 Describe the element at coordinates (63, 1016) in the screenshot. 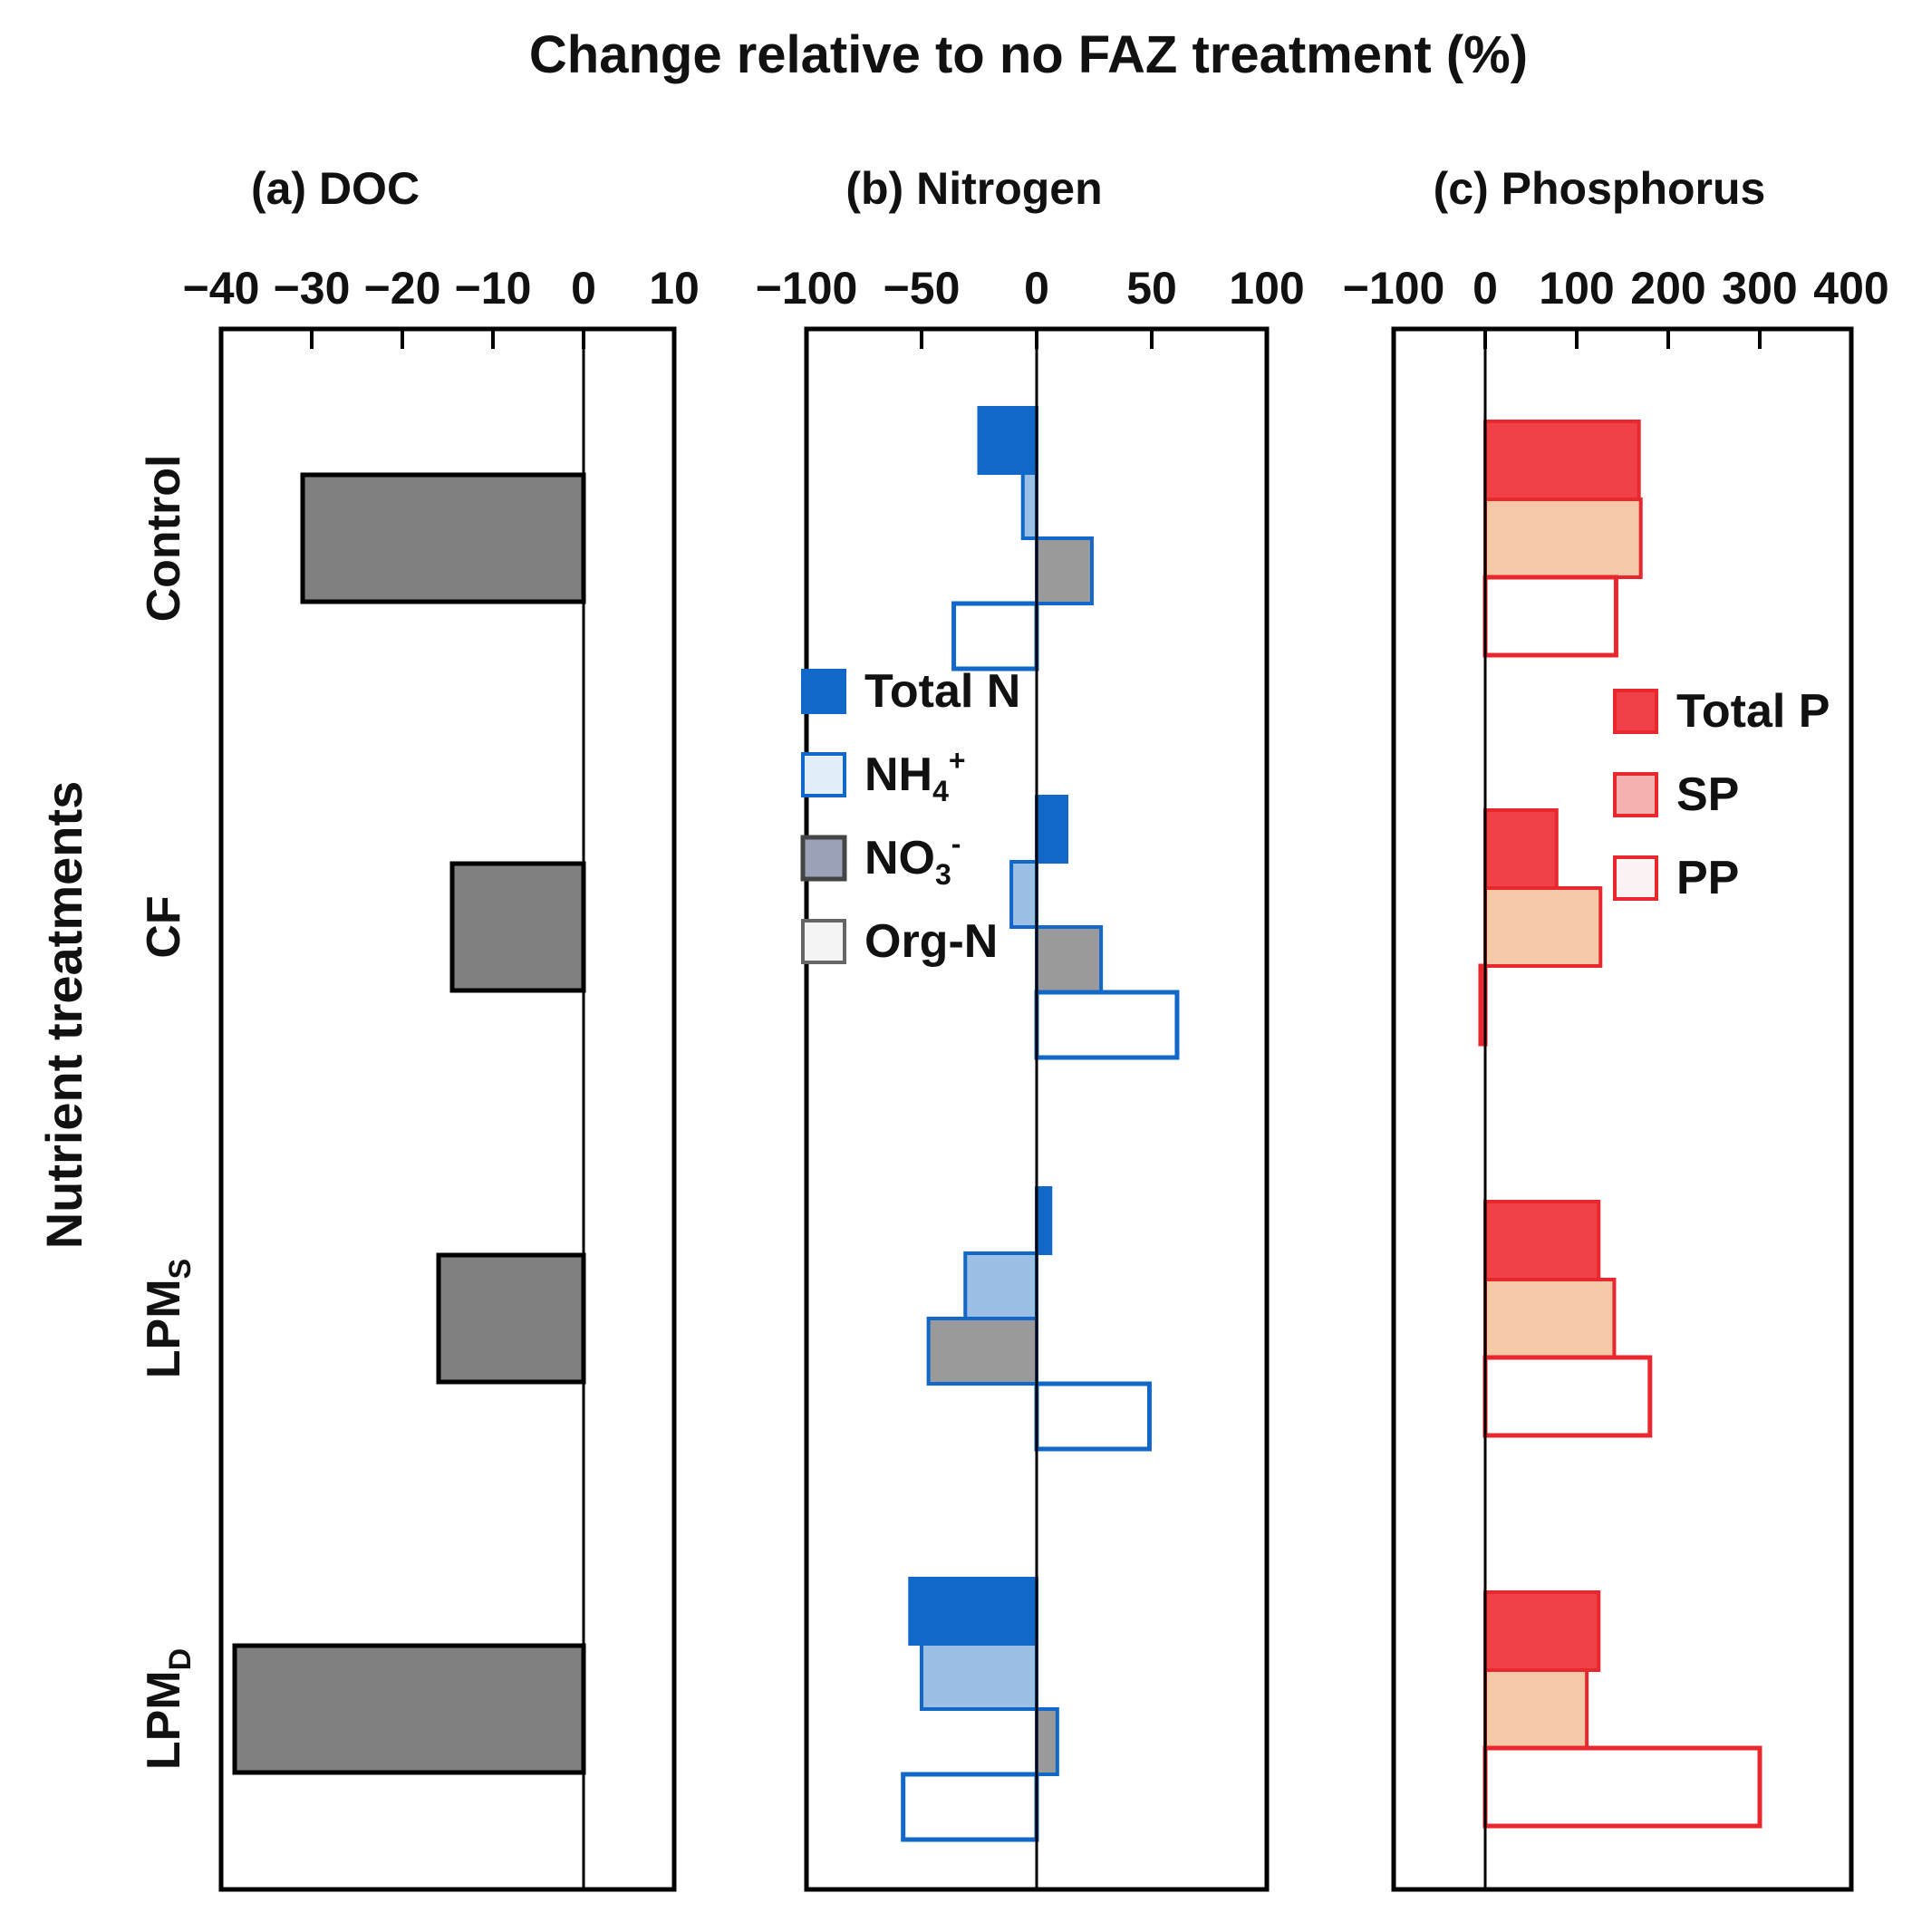

I see `y-axis-title: Nutrient treatments` at that location.